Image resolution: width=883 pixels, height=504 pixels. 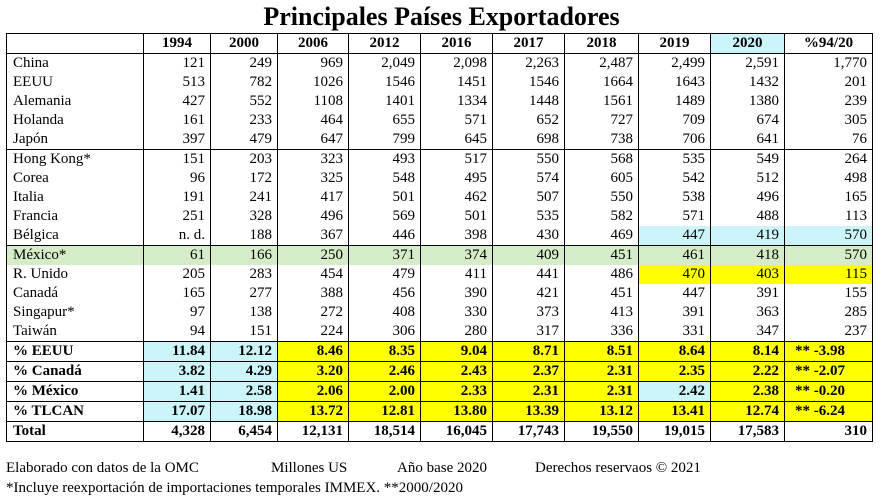 I want to click on table-cell: 8.14, so click(x=747, y=351).